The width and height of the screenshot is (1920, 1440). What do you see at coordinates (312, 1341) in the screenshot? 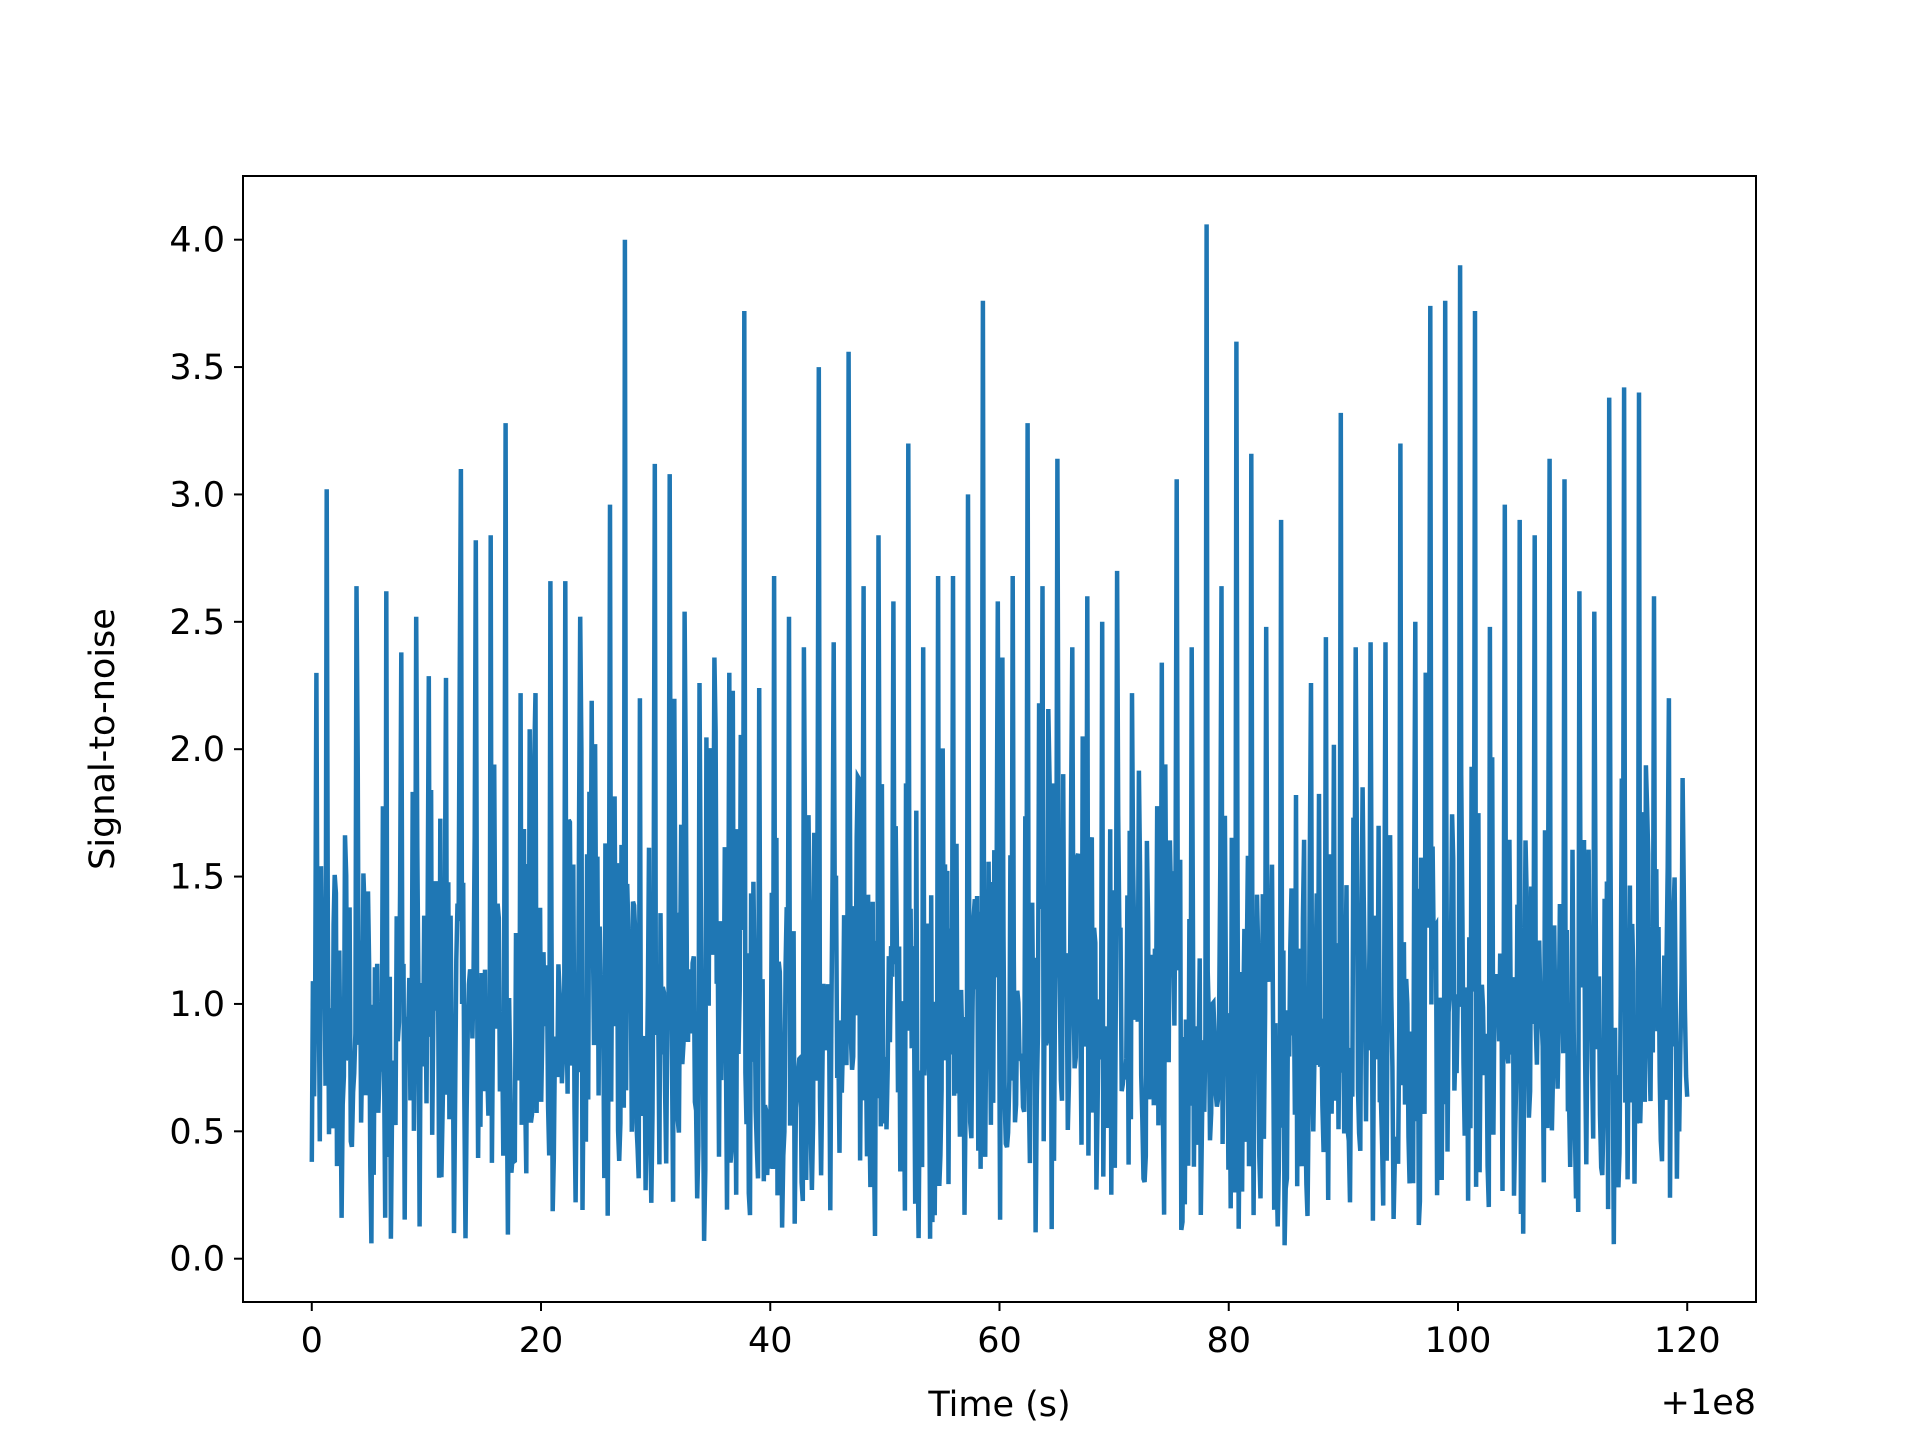
I see `x-tick-label: 0` at bounding box center [312, 1341].